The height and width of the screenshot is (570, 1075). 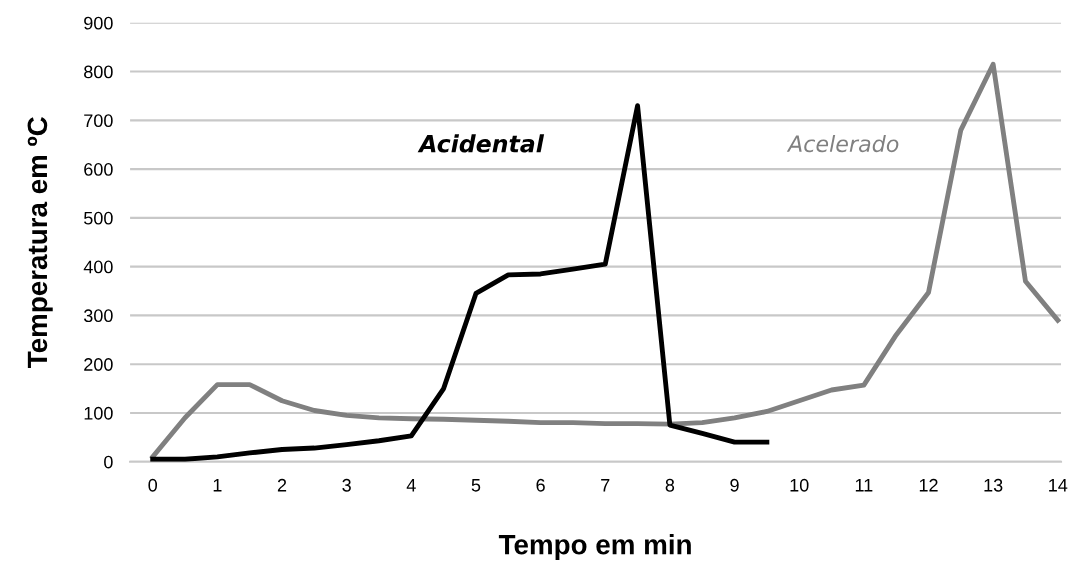 What do you see at coordinates (98, 364) in the screenshot?
I see `y-tick-label: 200` at bounding box center [98, 364].